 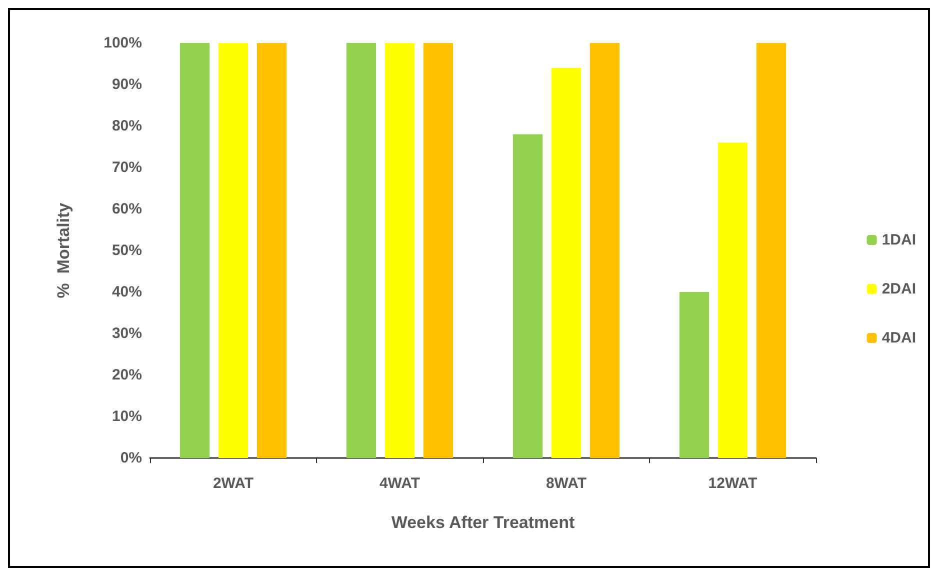 I want to click on y-tick-label: 60%, so click(x=127, y=209).